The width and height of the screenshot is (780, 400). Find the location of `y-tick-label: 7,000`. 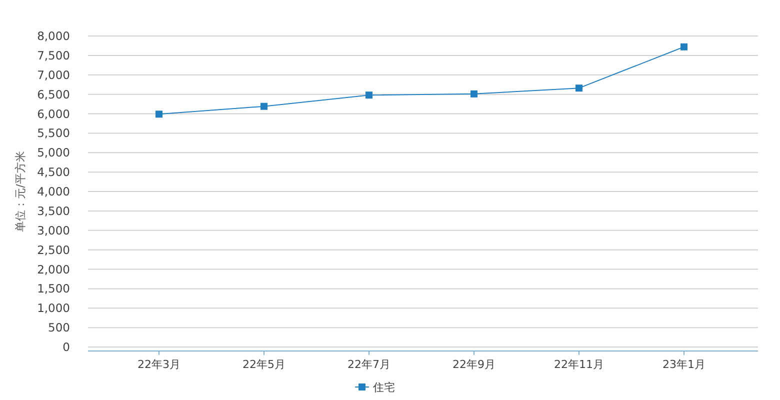

y-tick-label: 7,000 is located at coordinates (53, 75).